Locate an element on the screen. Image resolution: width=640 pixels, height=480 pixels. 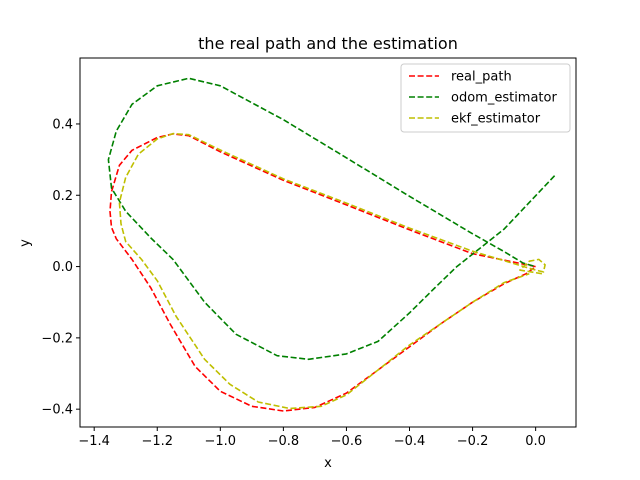
legend-items: real_path odom_estimator ekf_estimator is located at coordinates (483, 98).